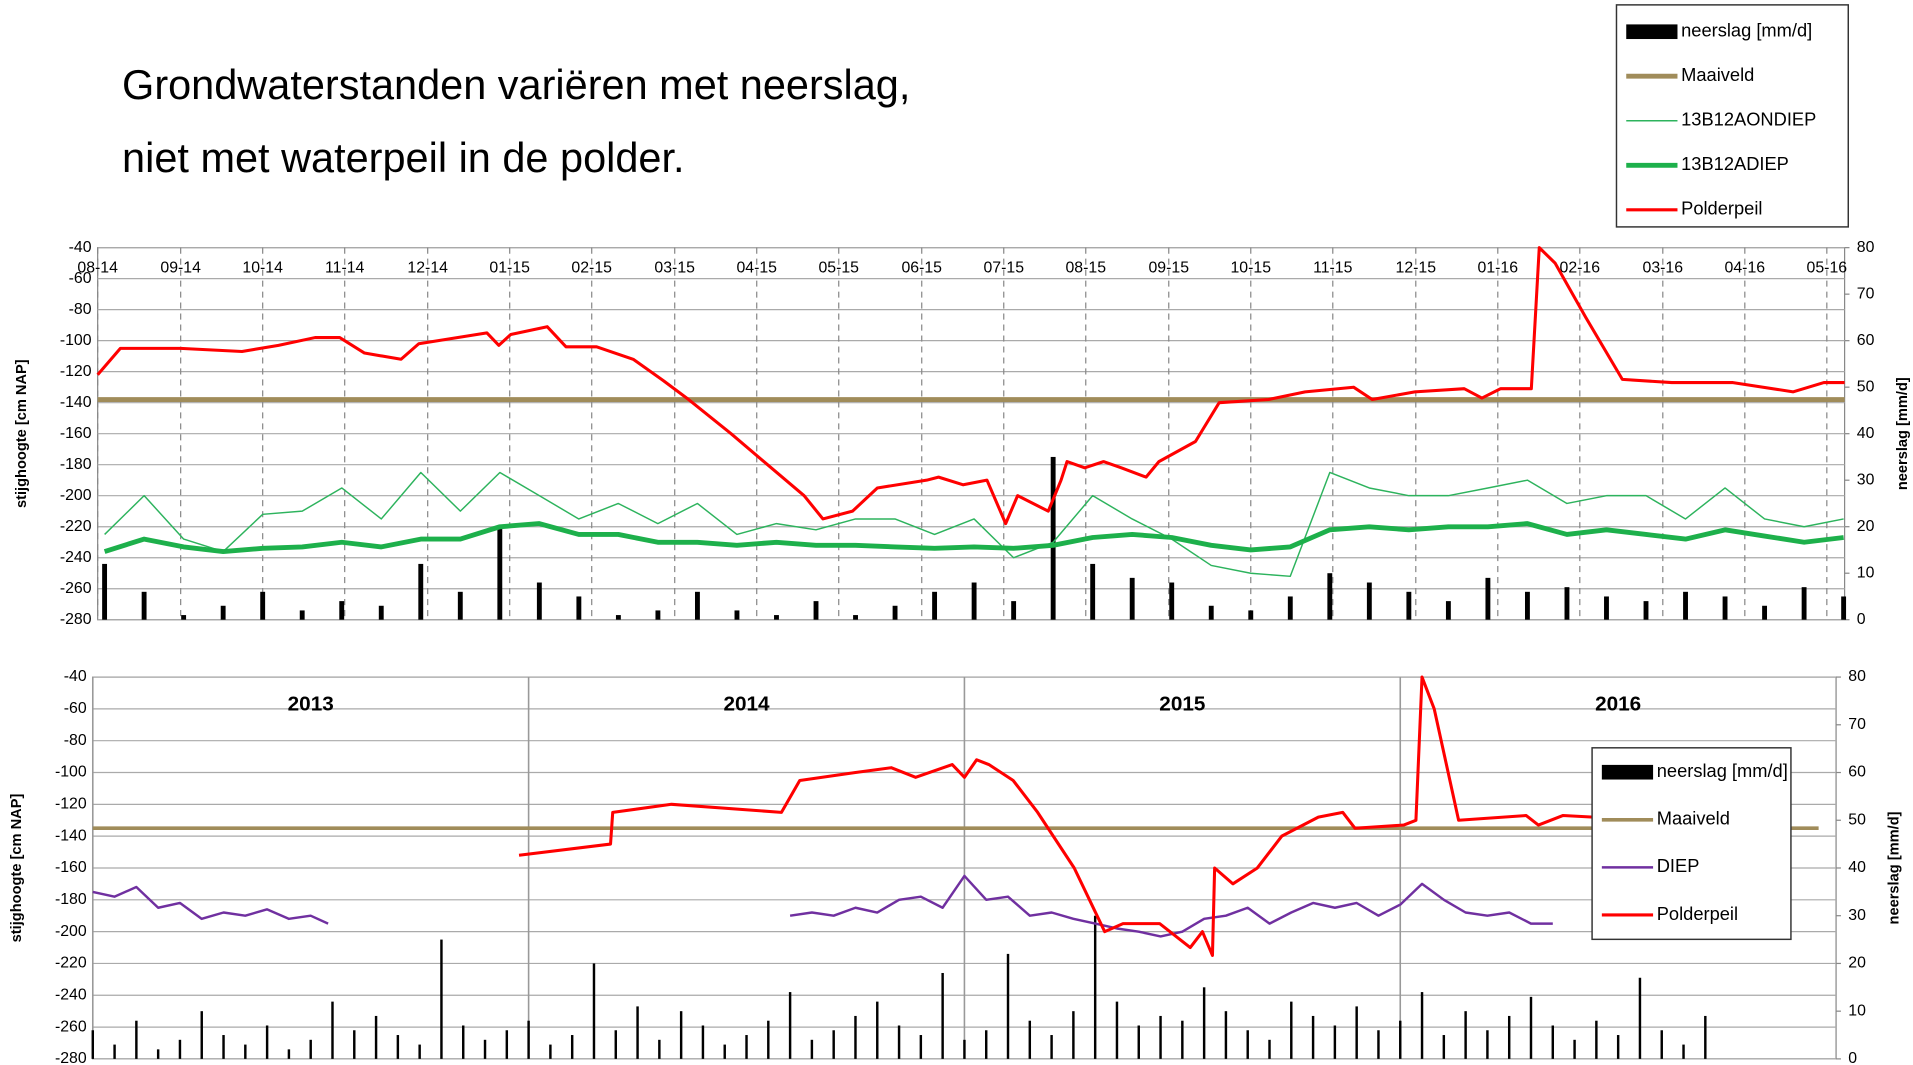  What do you see at coordinates (22, 433) in the screenshot?
I see `y-axis-label: stijghoogte [cm NAP]` at bounding box center [22, 433].